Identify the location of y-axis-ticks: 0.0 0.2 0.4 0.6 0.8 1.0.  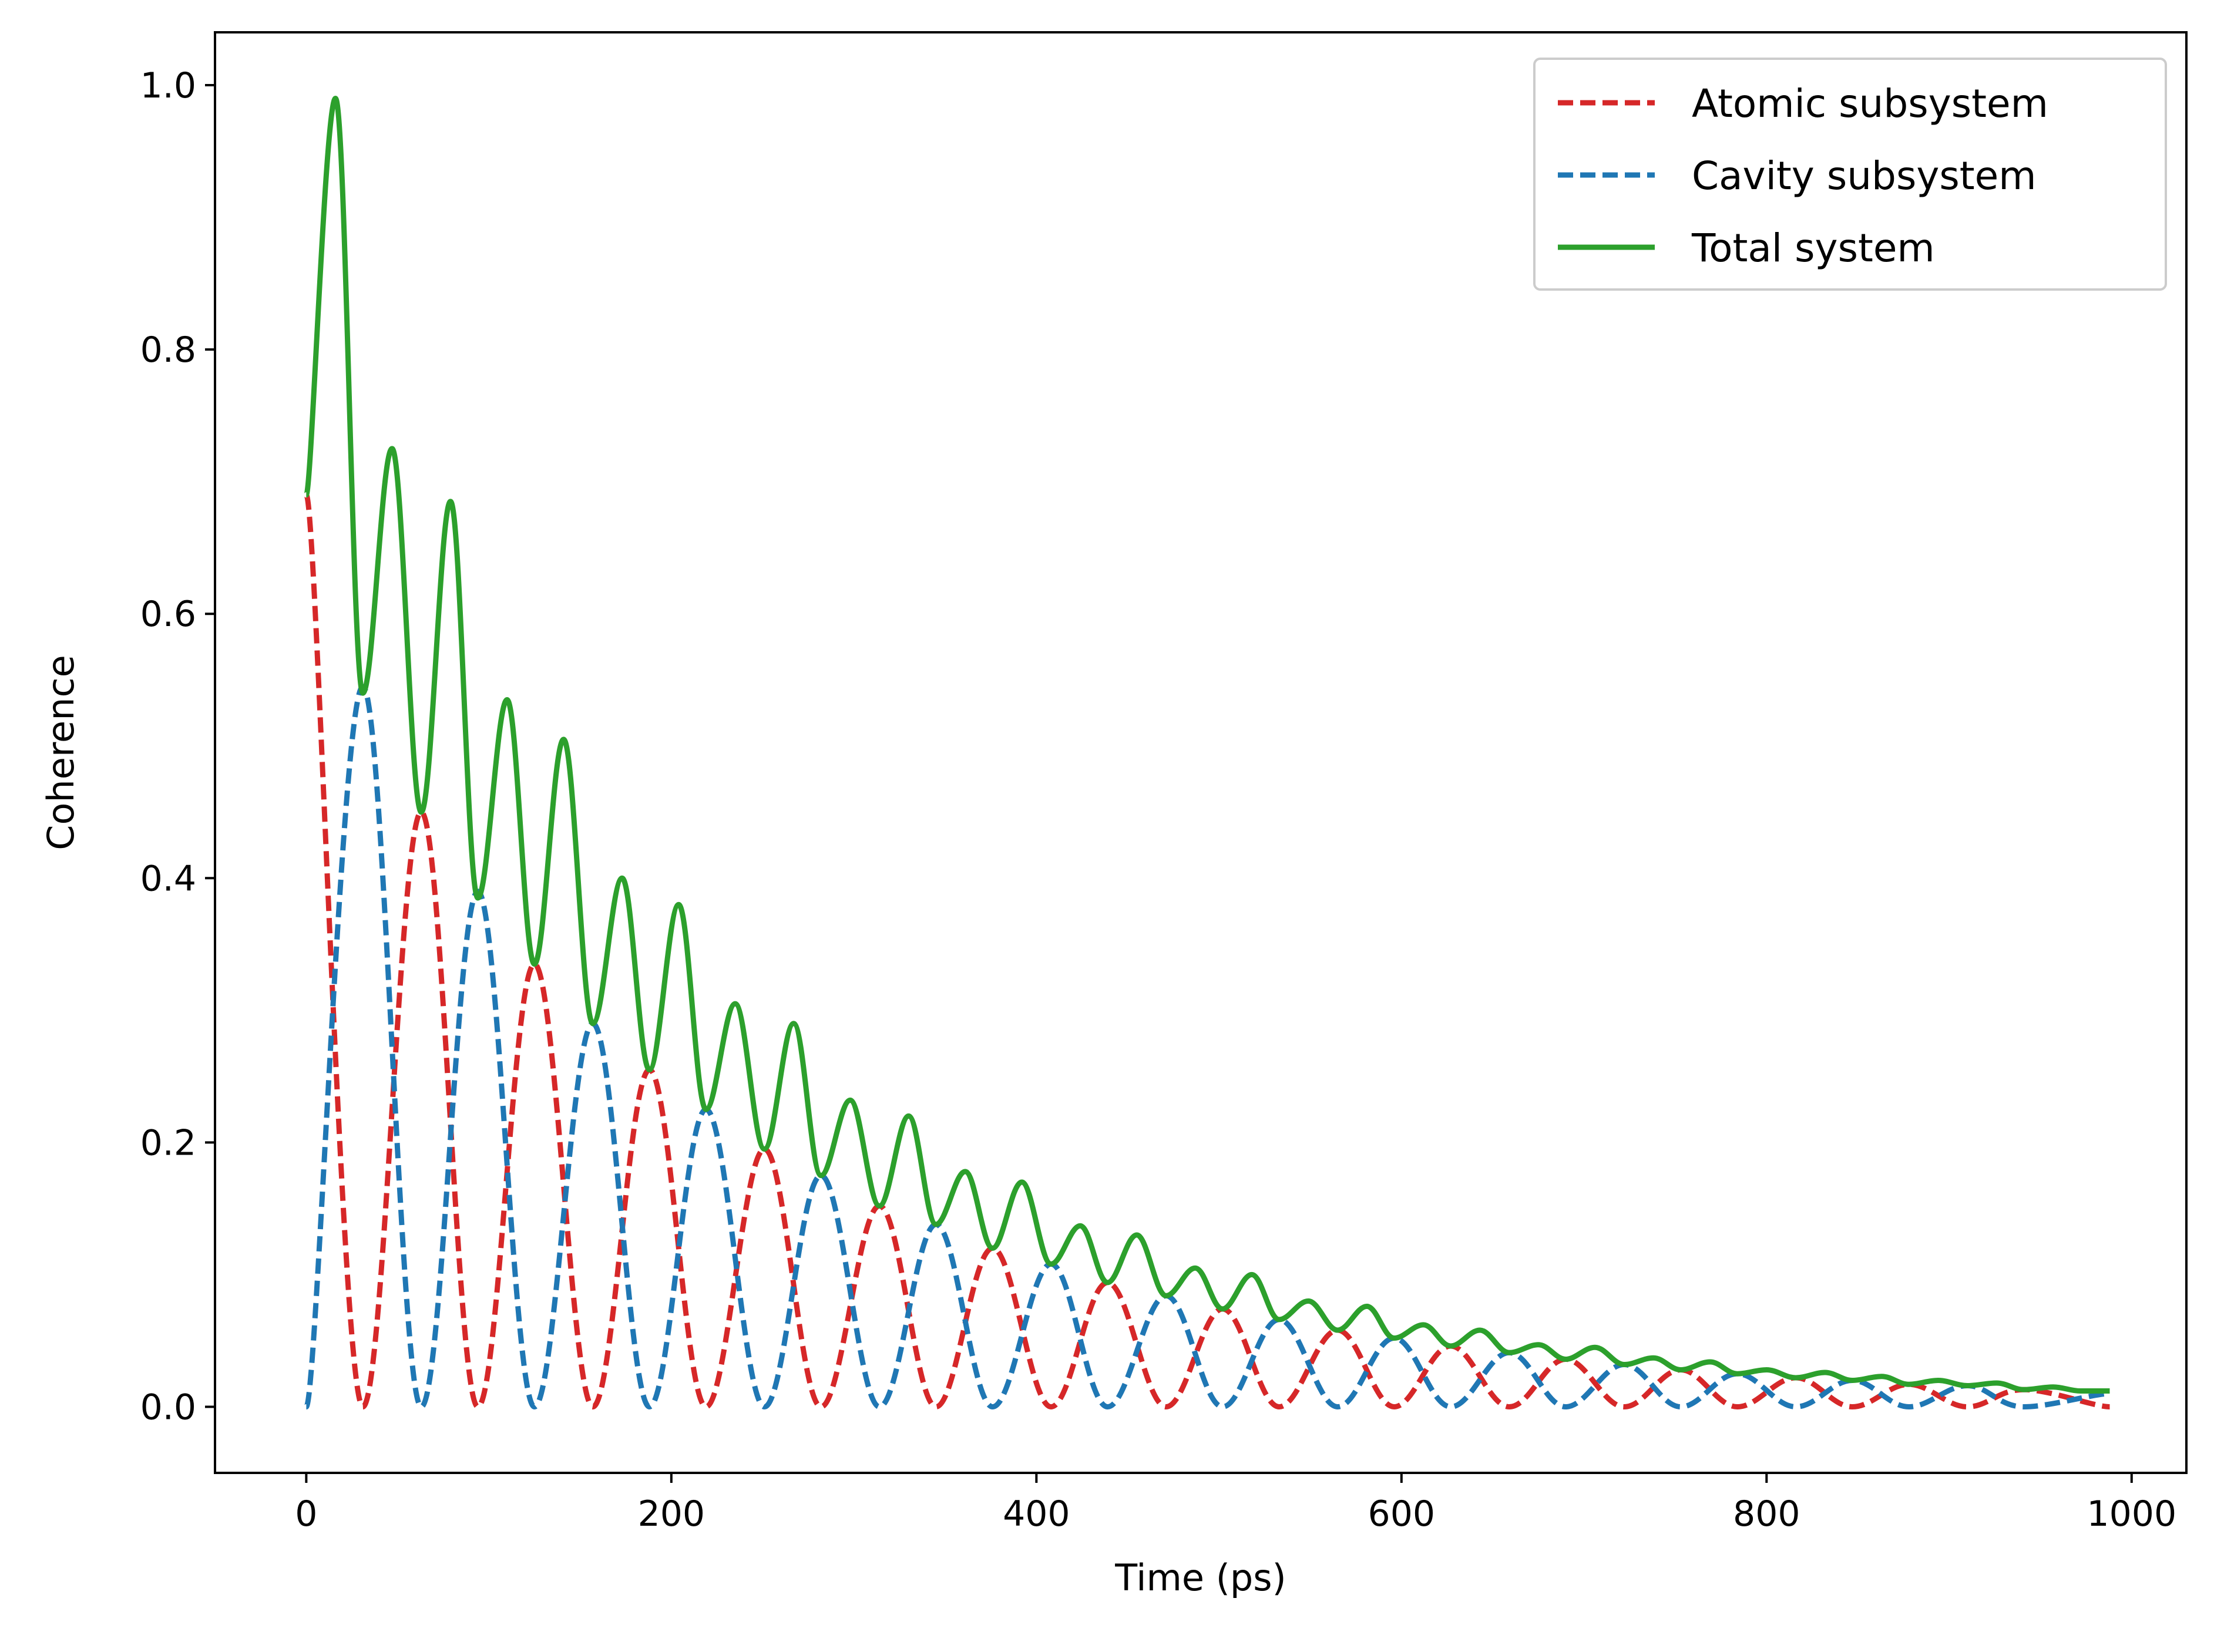
(177, 746).